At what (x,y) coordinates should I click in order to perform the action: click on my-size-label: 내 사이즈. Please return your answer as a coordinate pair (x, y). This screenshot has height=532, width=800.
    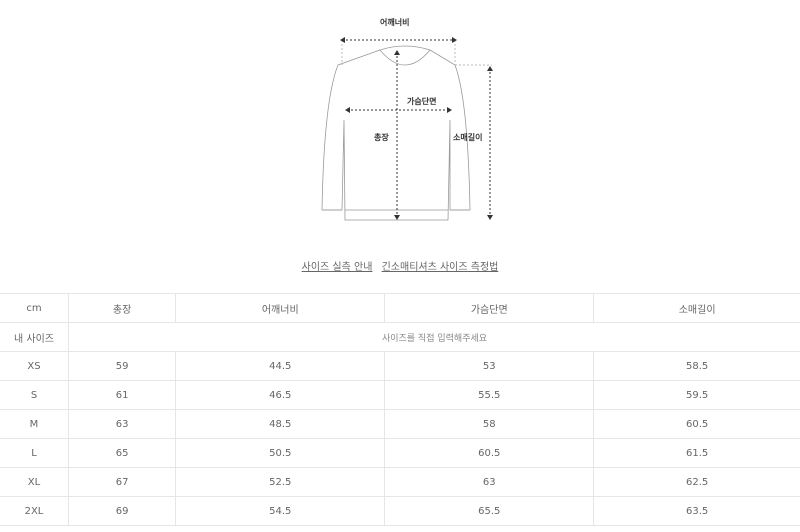
    Looking at the image, I should click on (34, 337).